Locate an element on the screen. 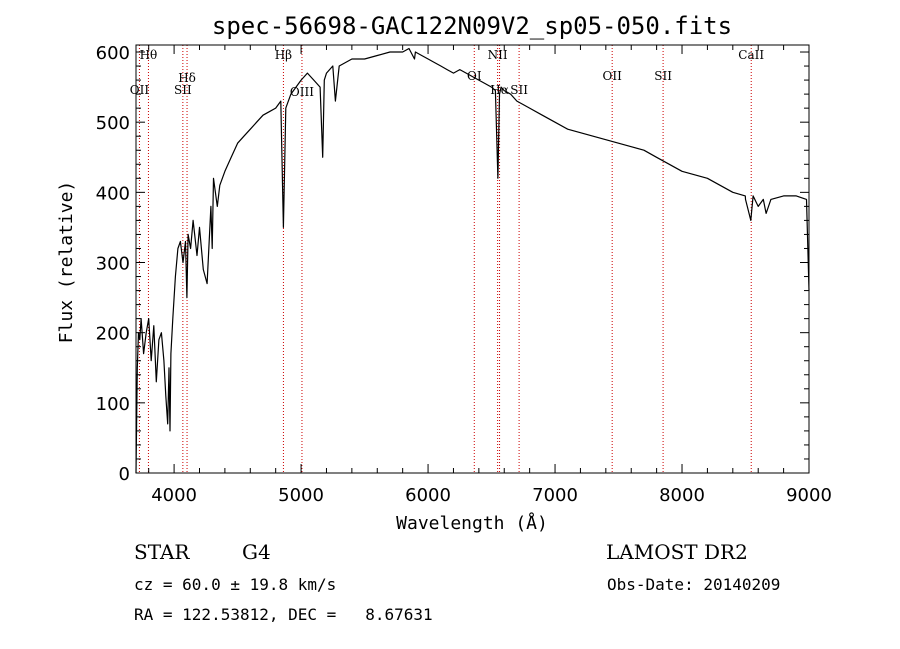 This screenshot has width=900, height=649. x-tick-label-4000: 4000 is located at coordinates (174, 495).